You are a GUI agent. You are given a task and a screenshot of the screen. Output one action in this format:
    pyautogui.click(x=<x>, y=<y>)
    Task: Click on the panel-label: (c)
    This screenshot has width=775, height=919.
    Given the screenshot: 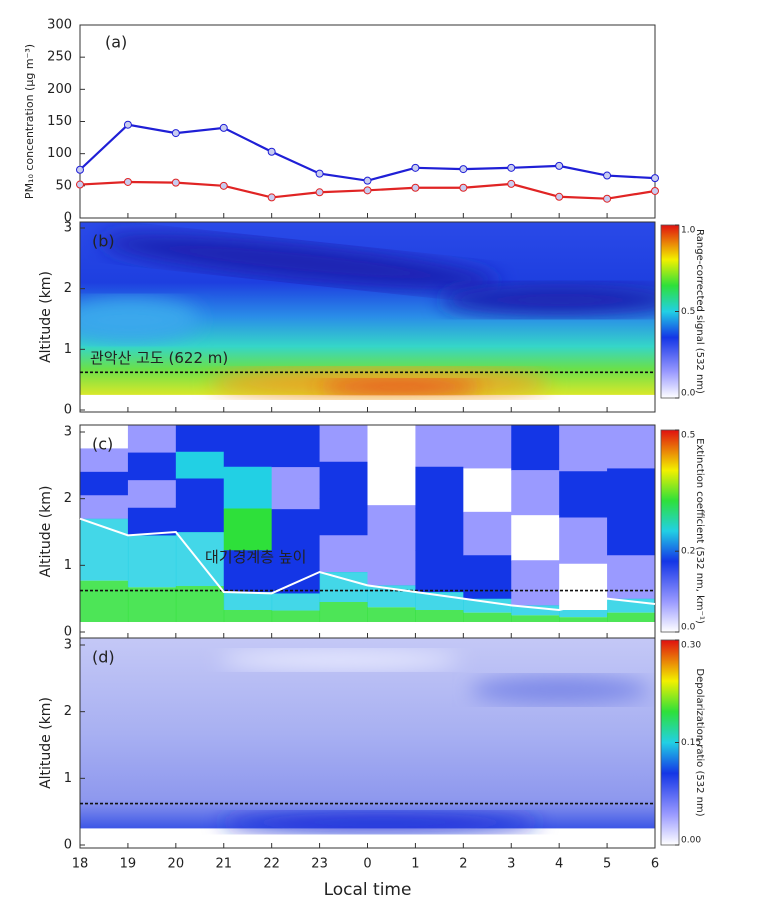 What is the action you would take?
    pyautogui.click(x=102, y=444)
    